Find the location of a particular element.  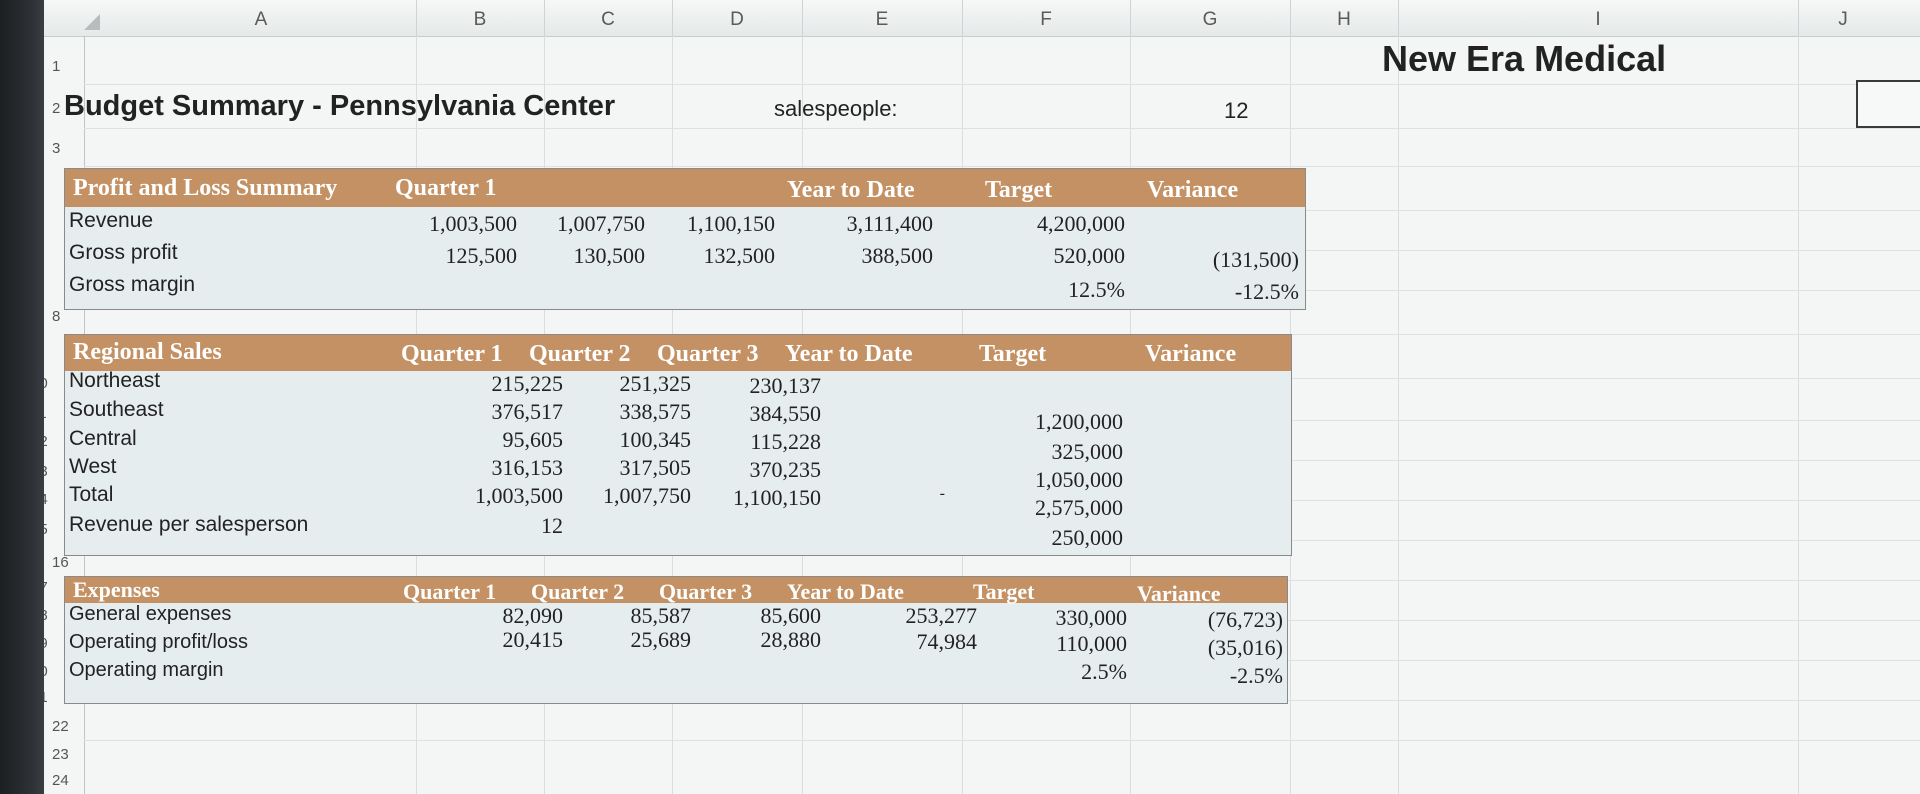

cell-revenue-per-salesperson-target: 250,000 is located at coordinates (1087, 537).